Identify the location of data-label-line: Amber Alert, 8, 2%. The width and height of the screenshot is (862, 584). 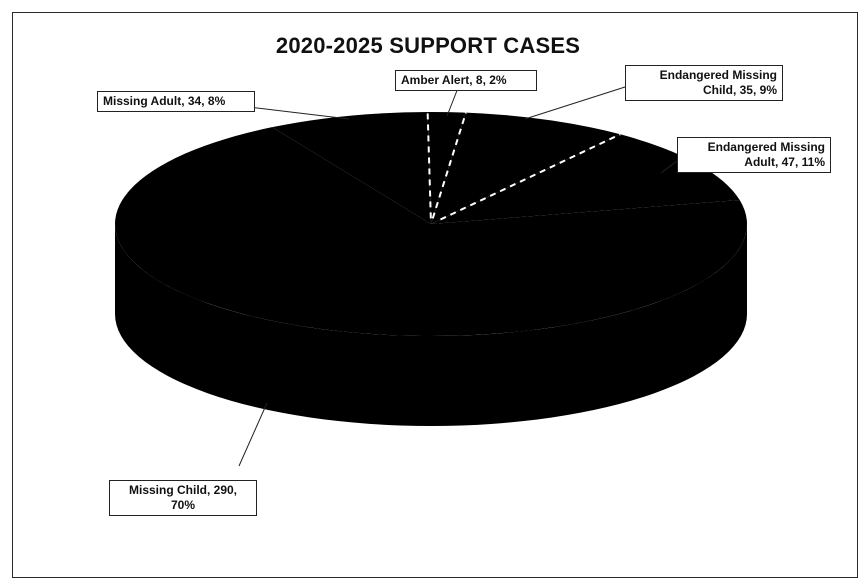
(454, 80).